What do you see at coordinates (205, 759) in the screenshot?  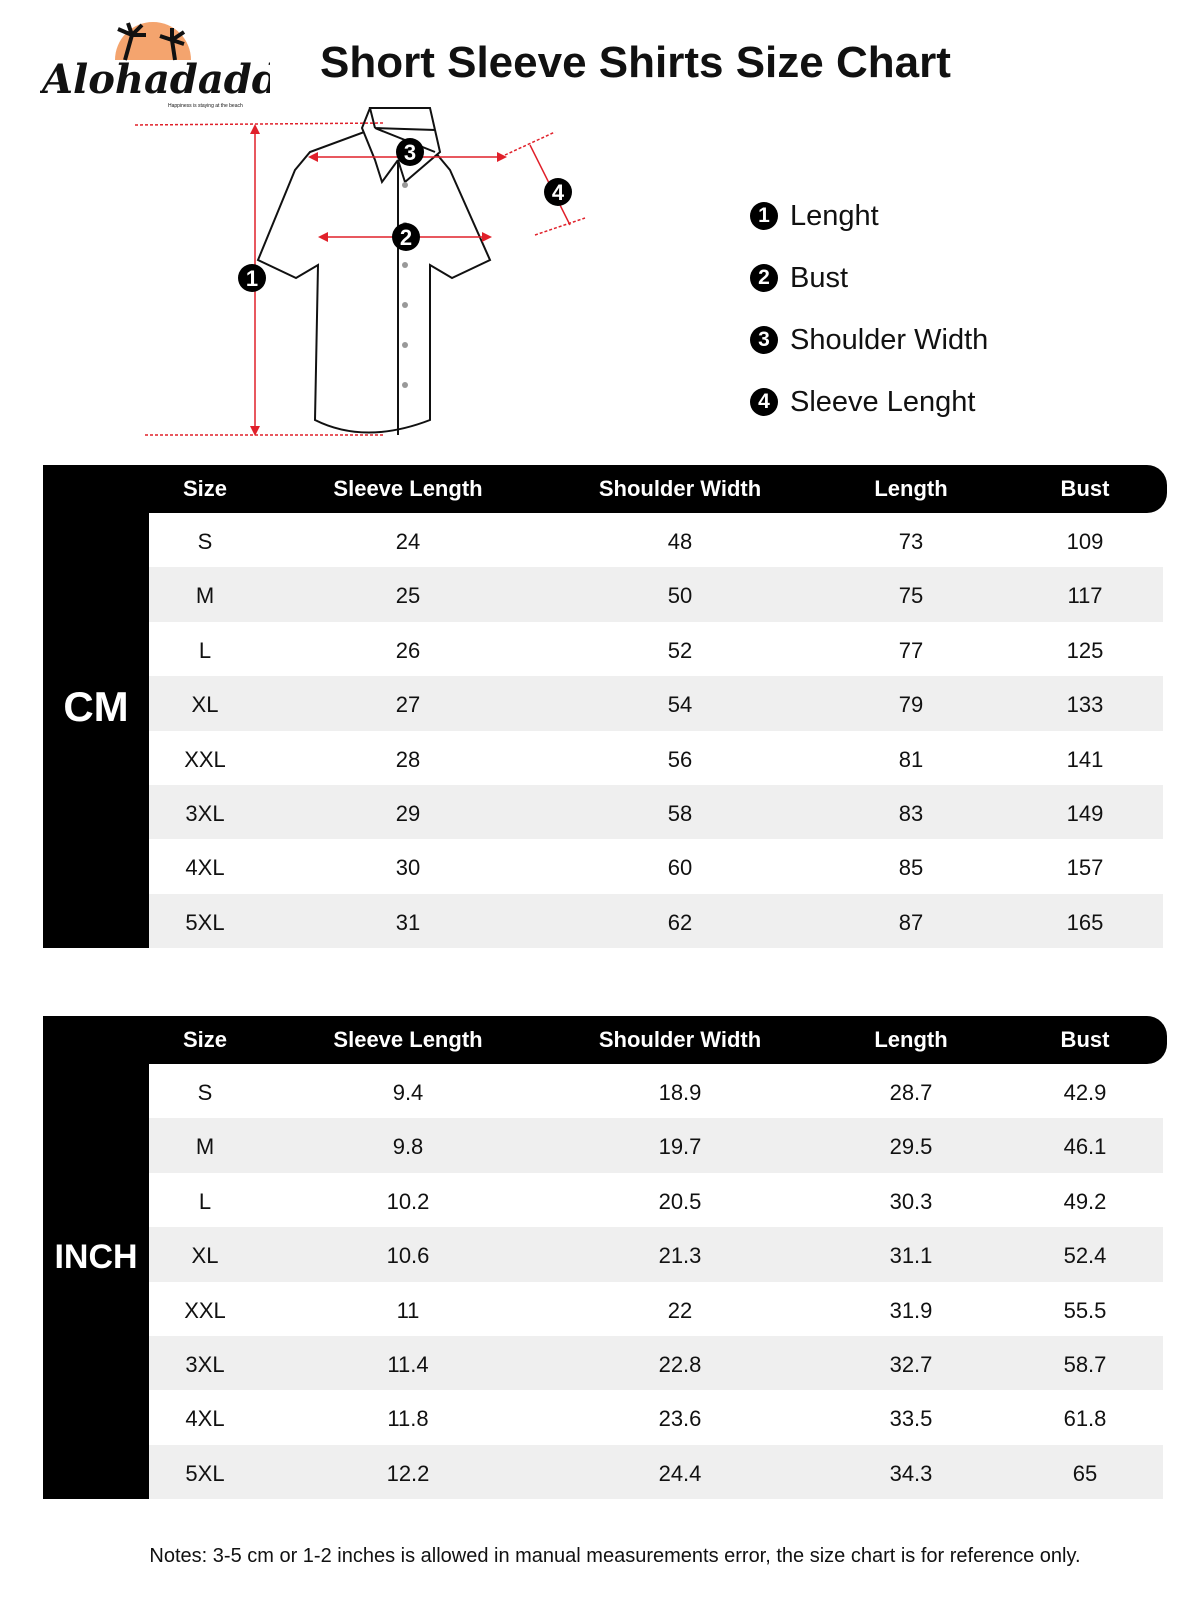 I see `table-cell: XXL` at bounding box center [205, 759].